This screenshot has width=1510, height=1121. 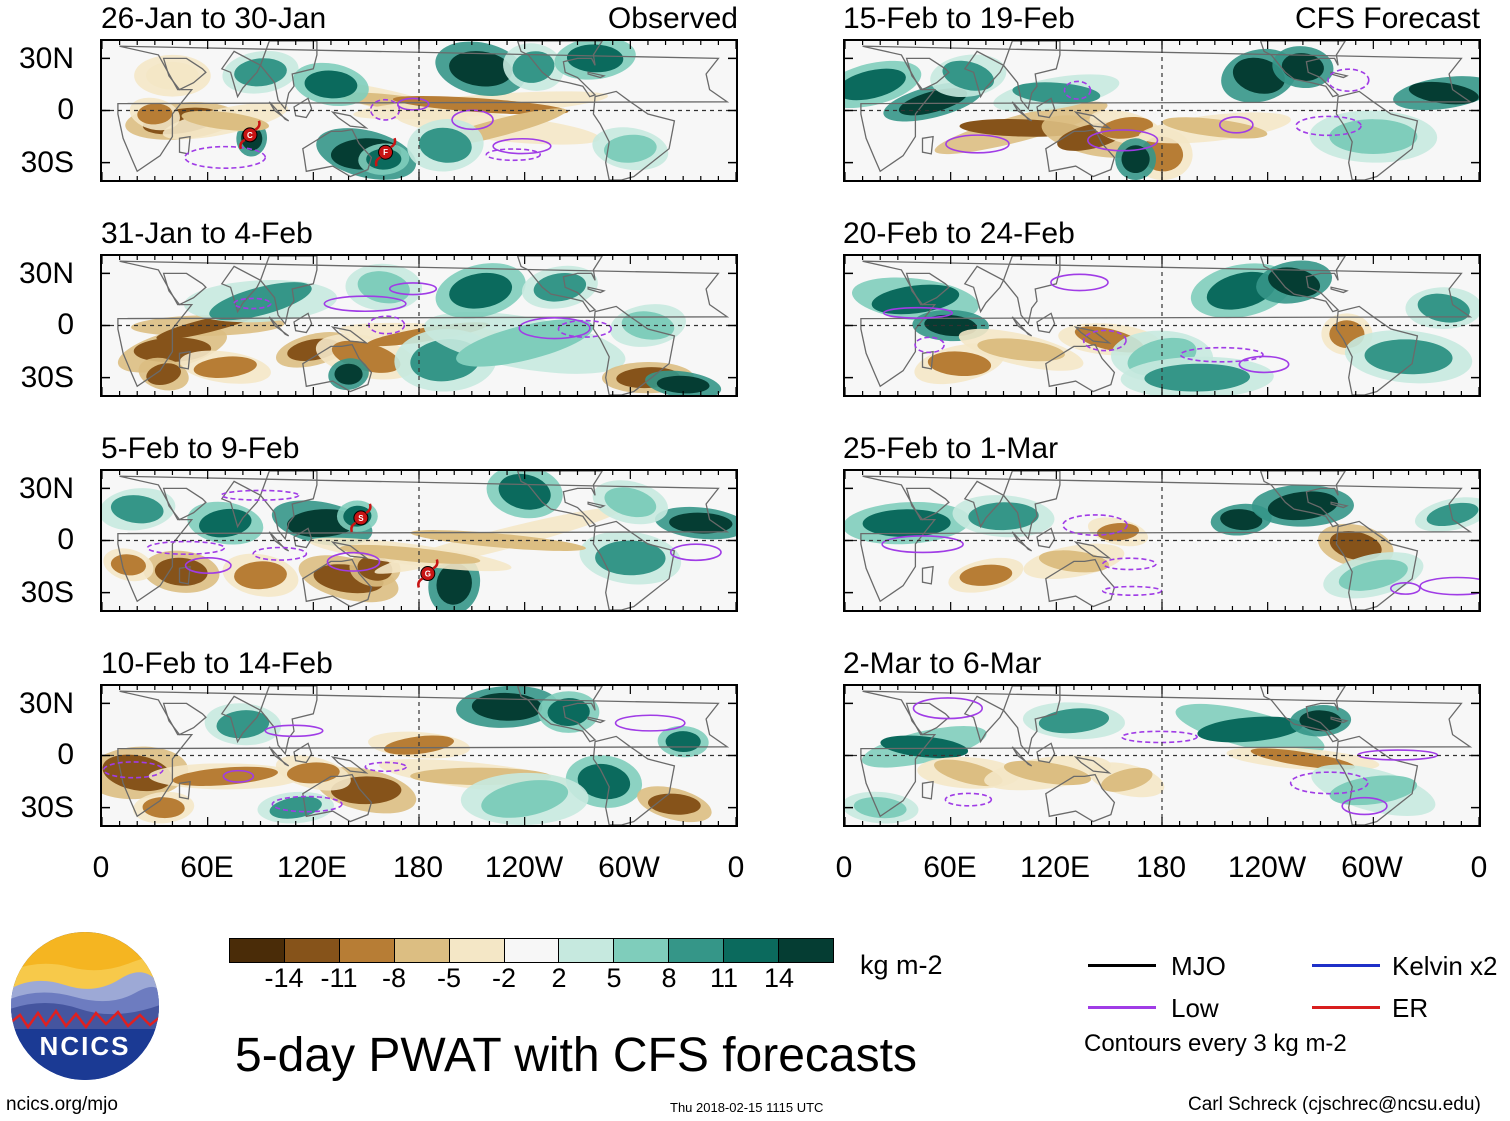 What do you see at coordinates (47, 592) in the screenshot?
I see `lat-label-30s: 30S` at bounding box center [47, 592].